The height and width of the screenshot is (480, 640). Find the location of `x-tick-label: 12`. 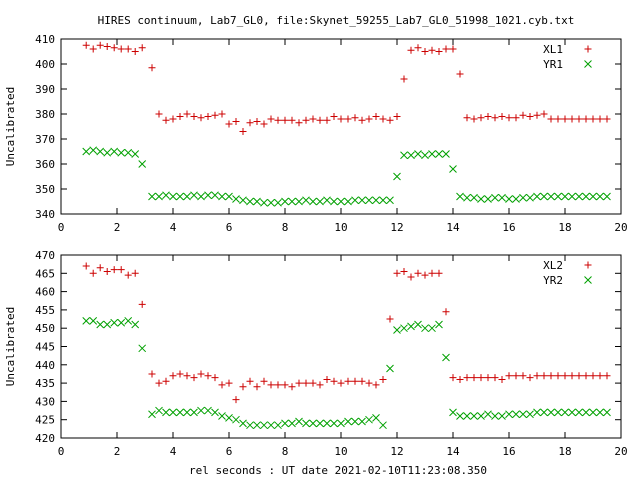

x-tick-label: 12 is located at coordinates (396, 451).